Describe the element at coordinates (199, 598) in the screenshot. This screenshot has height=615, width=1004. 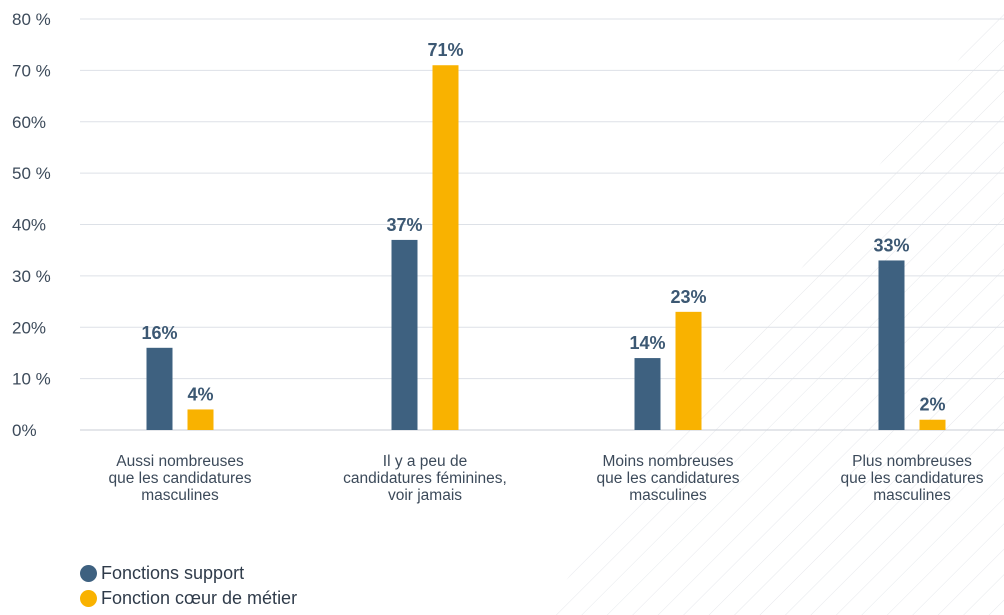
I see `legend-label-coeur-de-metier: Fonction cœur de métier` at that location.